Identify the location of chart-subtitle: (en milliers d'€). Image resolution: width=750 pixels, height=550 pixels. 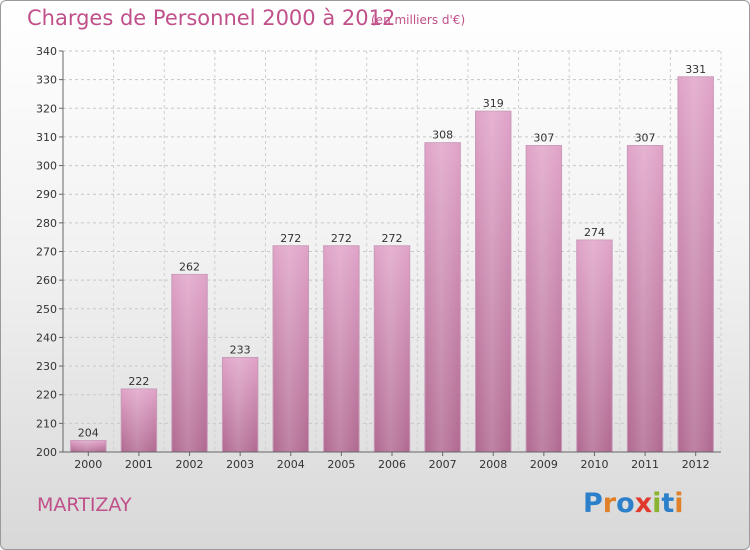
(418, 20).